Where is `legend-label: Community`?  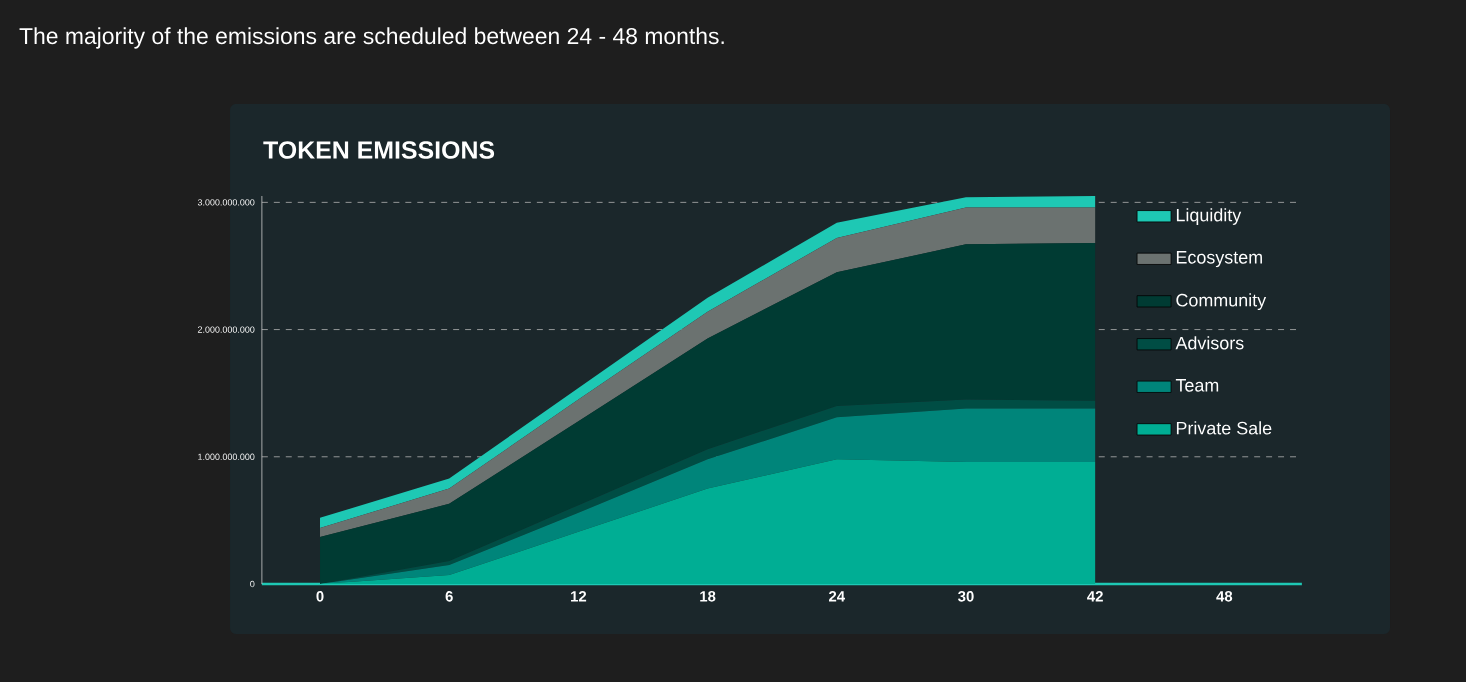 legend-label: Community is located at coordinates (1221, 302).